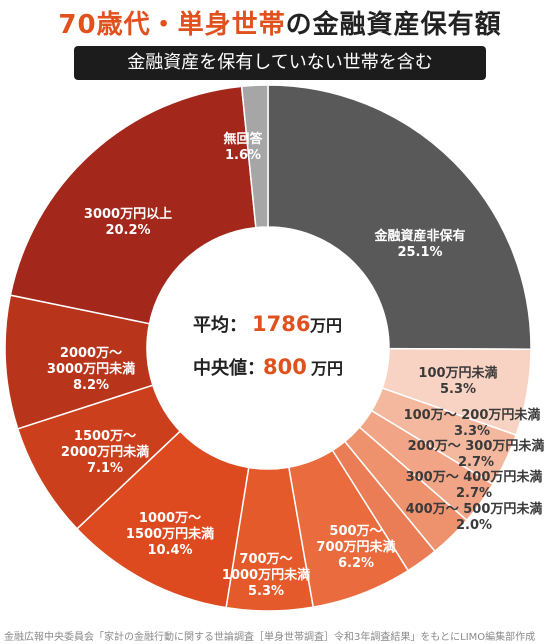 This screenshot has width=560, height=644. Describe the element at coordinates (91, 385) in the screenshot. I see `slice-percent-label: 8.2%` at that location.